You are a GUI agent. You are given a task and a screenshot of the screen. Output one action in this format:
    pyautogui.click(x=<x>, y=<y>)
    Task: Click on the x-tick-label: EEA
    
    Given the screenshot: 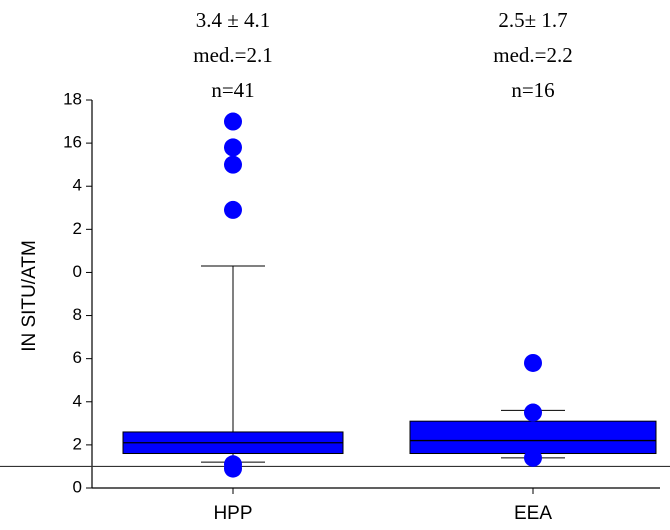 What is the action you would take?
    pyautogui.click(x=533, y=513)
    